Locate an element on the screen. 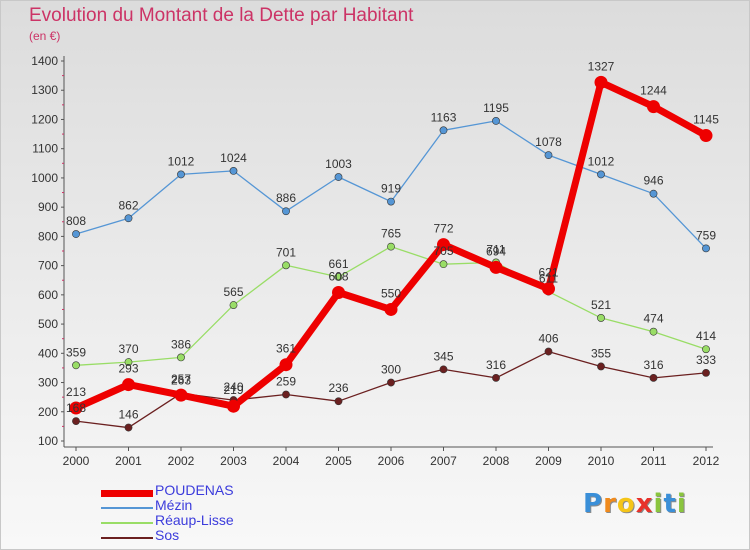 The width and height of the screenshot is (750, 550). data-label: 1195 is located at coordinates (496, 108).